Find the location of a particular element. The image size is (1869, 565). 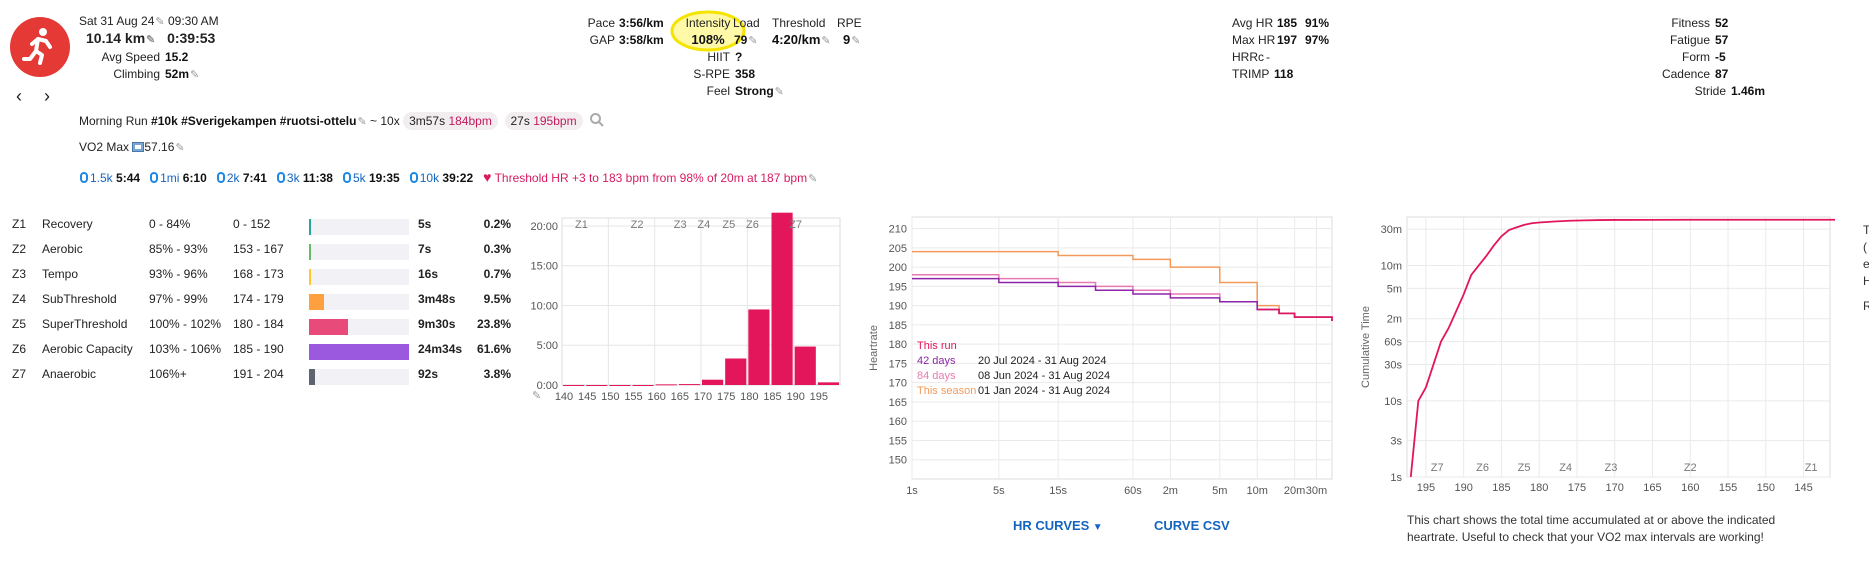

zone-share: 61.6% is located at coordinates (493, 349).